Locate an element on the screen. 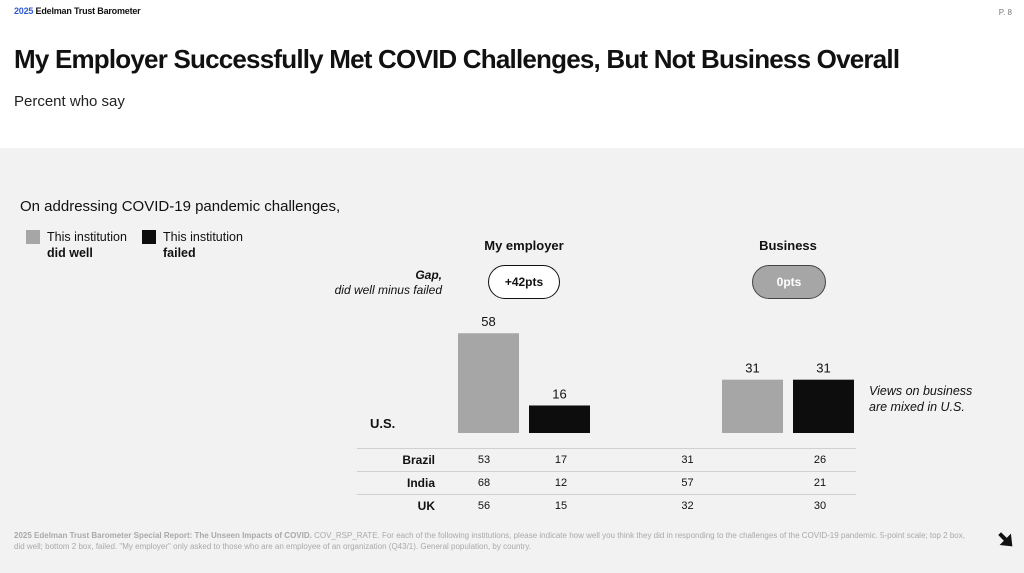 Image resolution: width=1024 pixels, height=573 pixels. bar-did-well-my-employer is located at coordinates (488, 383).